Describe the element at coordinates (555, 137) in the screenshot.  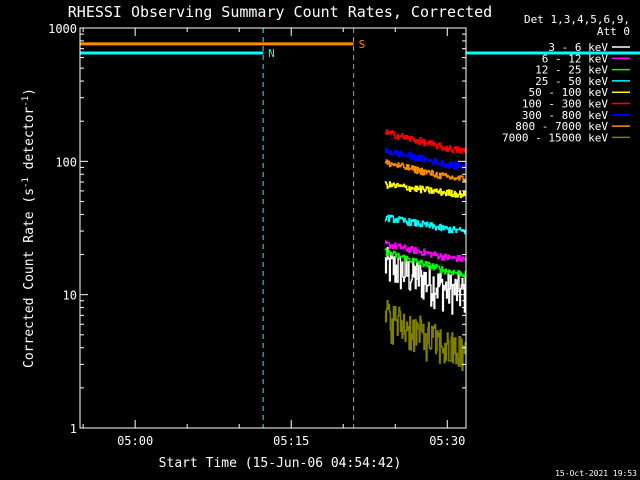
I see `legend-label-8: 7000 - 15000 keV` at that location.